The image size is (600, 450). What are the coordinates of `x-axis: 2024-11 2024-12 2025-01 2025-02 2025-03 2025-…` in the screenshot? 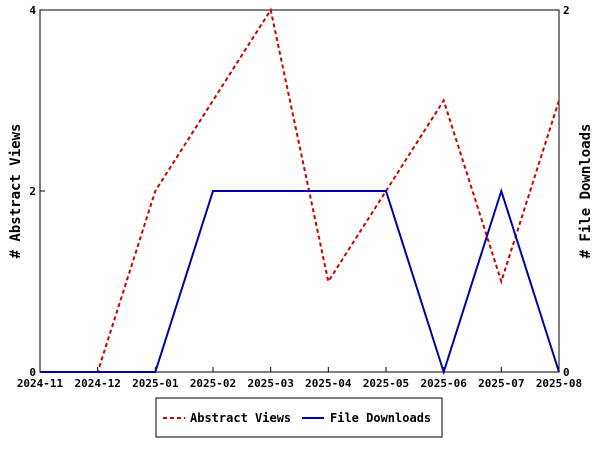 It's located at (299, 378).